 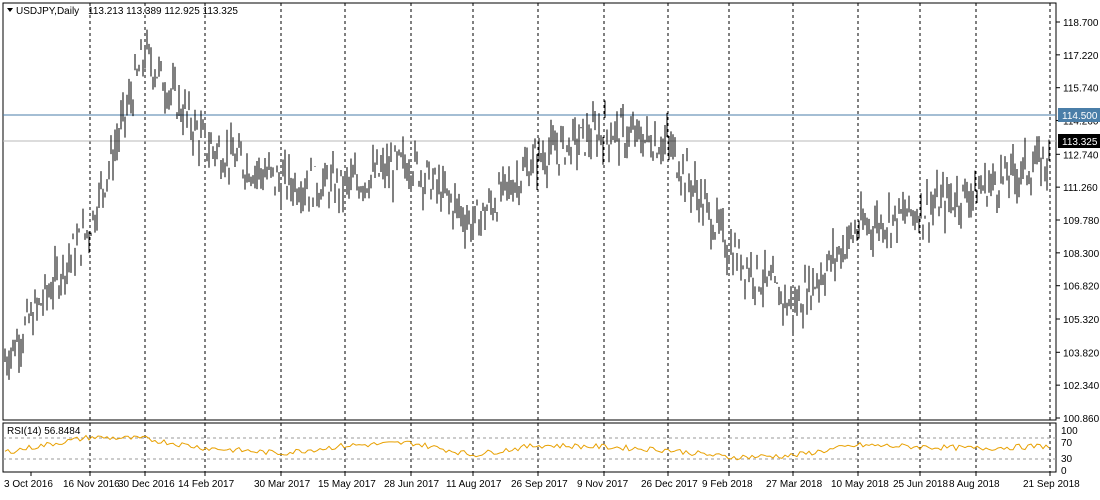 What do you see at coordinates (1069, 431) in the screenshot?
I see `rsi-tick-label: 100` at bounding box center [1069, 431].